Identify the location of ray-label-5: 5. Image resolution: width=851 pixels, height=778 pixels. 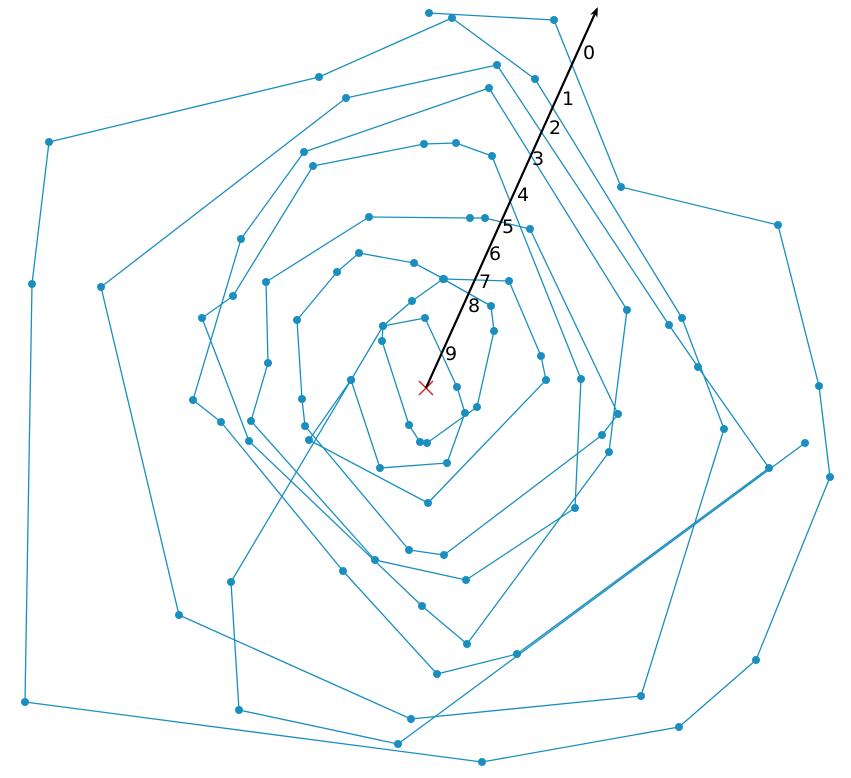
(508, 227).